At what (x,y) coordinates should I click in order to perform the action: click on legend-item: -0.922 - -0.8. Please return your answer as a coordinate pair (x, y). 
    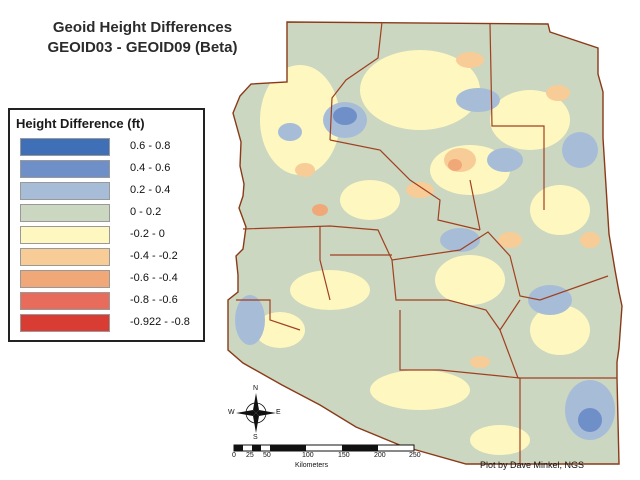
    Looking at the image, I should click on (110, 324).